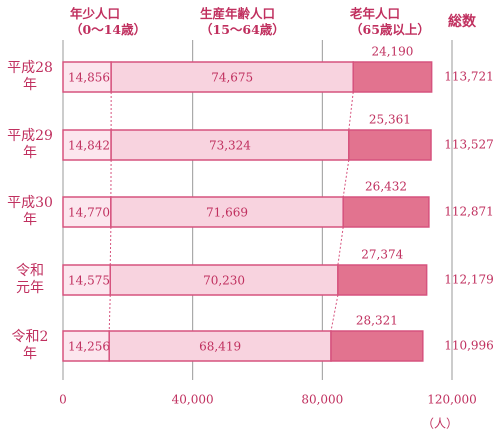 This screenshot has height=435, width=496. I want to click on category-label: 平成30 年, so click(30, 211).